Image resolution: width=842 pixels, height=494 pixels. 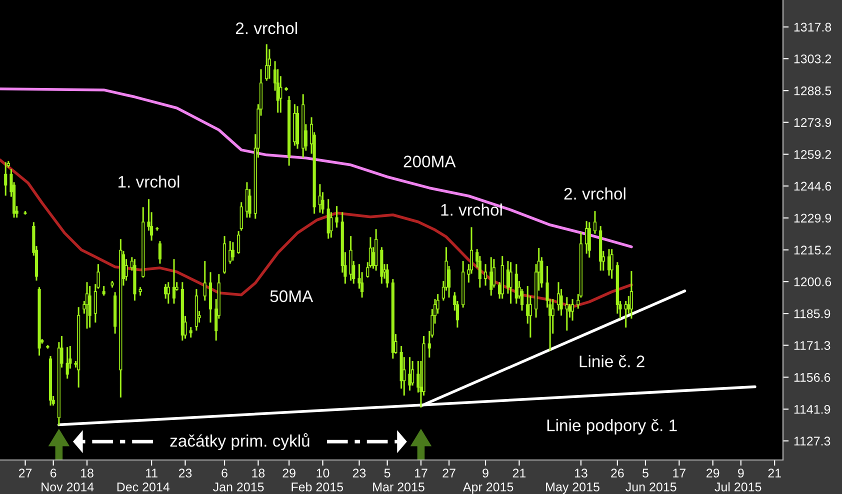 What do you see at coordinates (292, 296) in the screenshot?
I see `annotation: 50MA` at bounding box center [292, 296].